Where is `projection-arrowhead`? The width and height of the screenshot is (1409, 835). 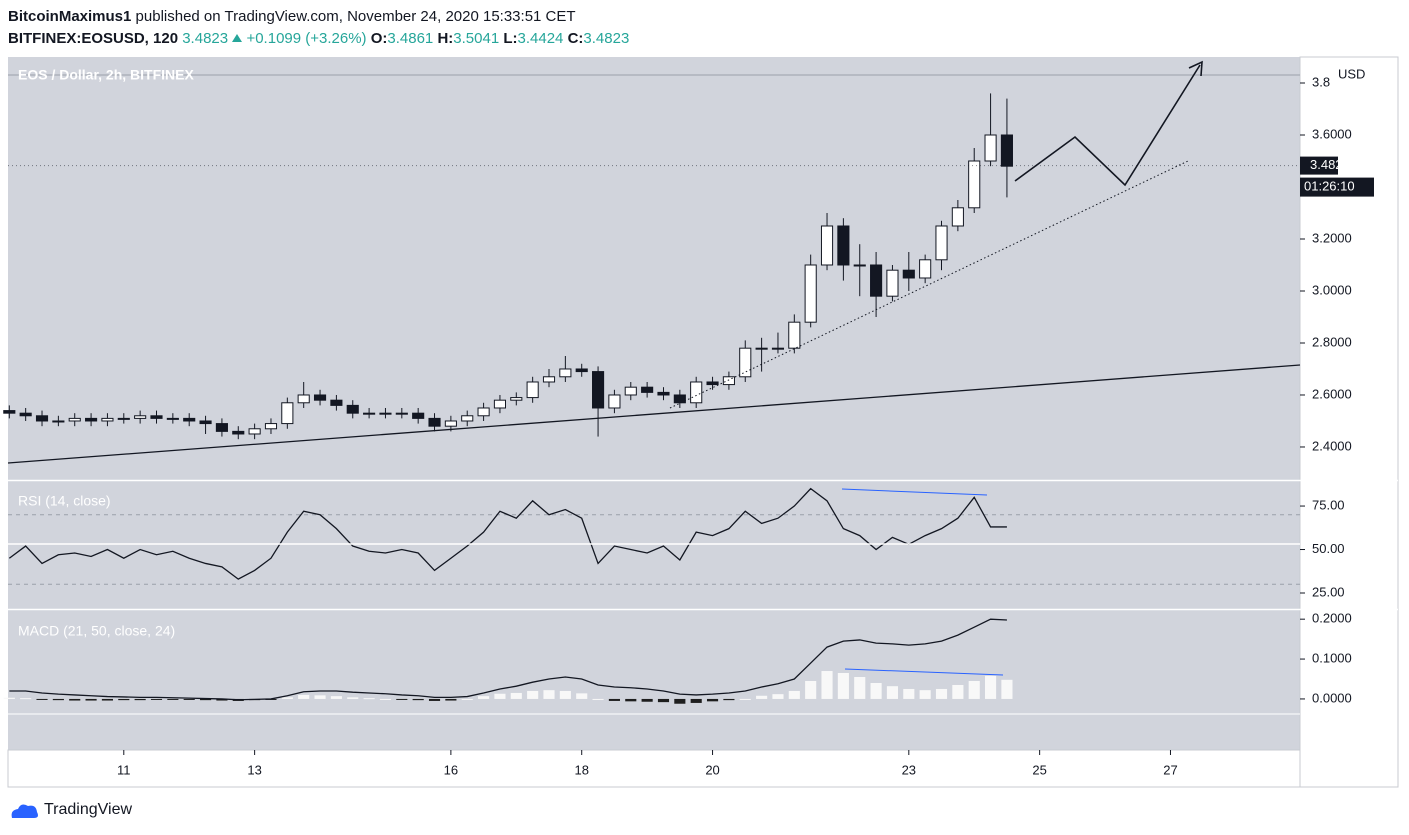
projection-arrowhead is located at coordinates (1195, 68).